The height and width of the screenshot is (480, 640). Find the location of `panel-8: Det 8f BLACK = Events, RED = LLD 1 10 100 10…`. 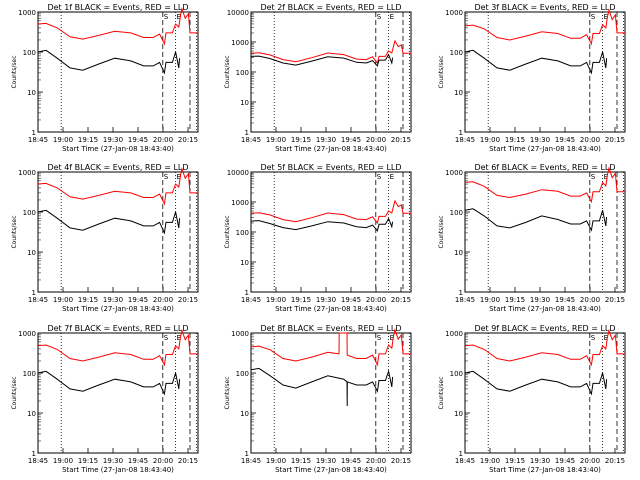

panel-8: Det 8f BLACK = Events, RED = LLD 1 10 100 10… is located at coordinates (318, 399).